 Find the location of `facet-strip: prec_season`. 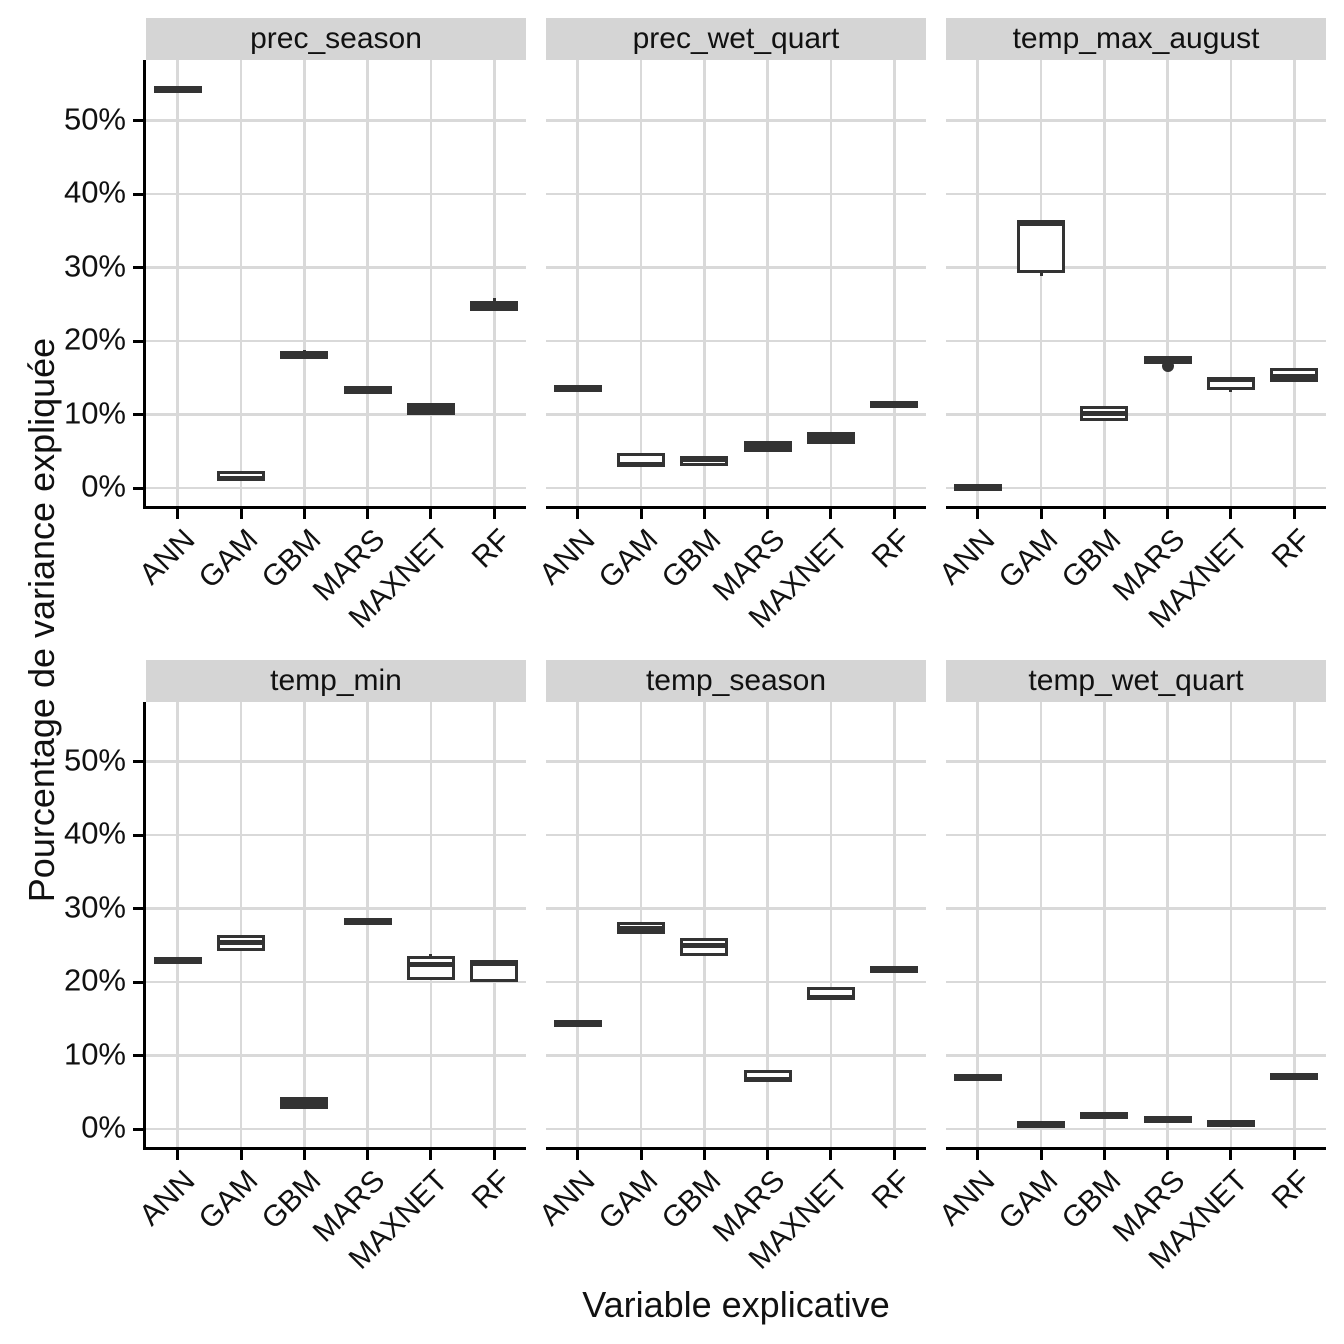

facet-strip: prec_season is located at coordinates (336, 39).